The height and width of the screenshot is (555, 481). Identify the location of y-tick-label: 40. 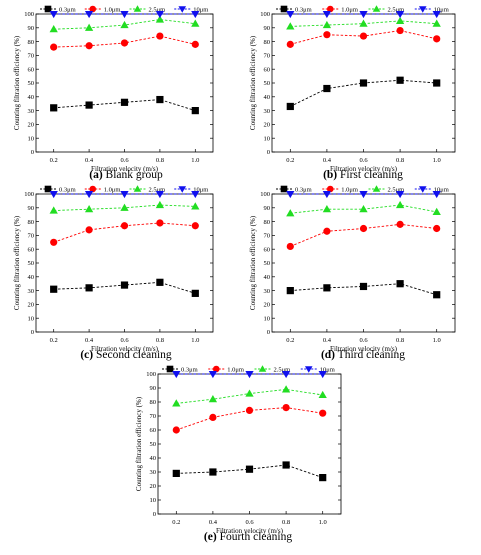
(267, 277).